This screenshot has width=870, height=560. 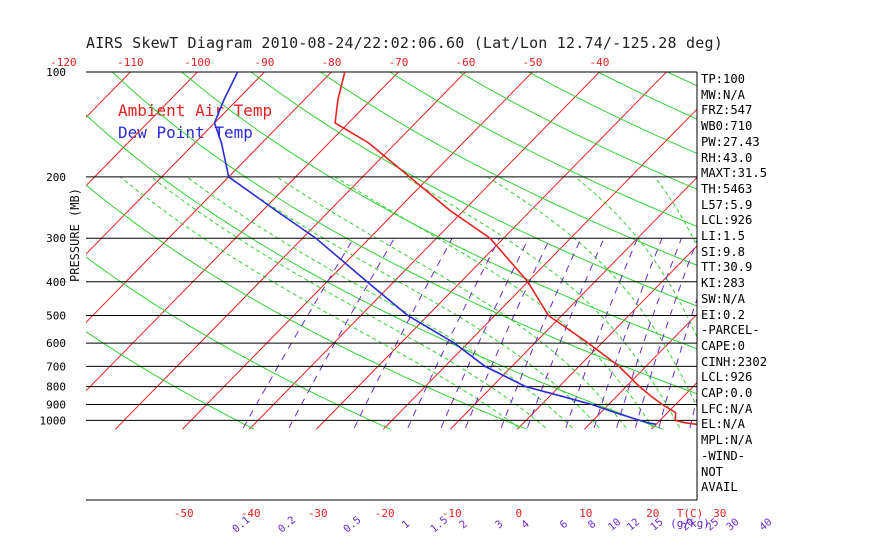 What do you see at coordinates (690, 513) in the screenshot?
I see `temp-unit-label: T(C)` at bounding box center [690, 513].